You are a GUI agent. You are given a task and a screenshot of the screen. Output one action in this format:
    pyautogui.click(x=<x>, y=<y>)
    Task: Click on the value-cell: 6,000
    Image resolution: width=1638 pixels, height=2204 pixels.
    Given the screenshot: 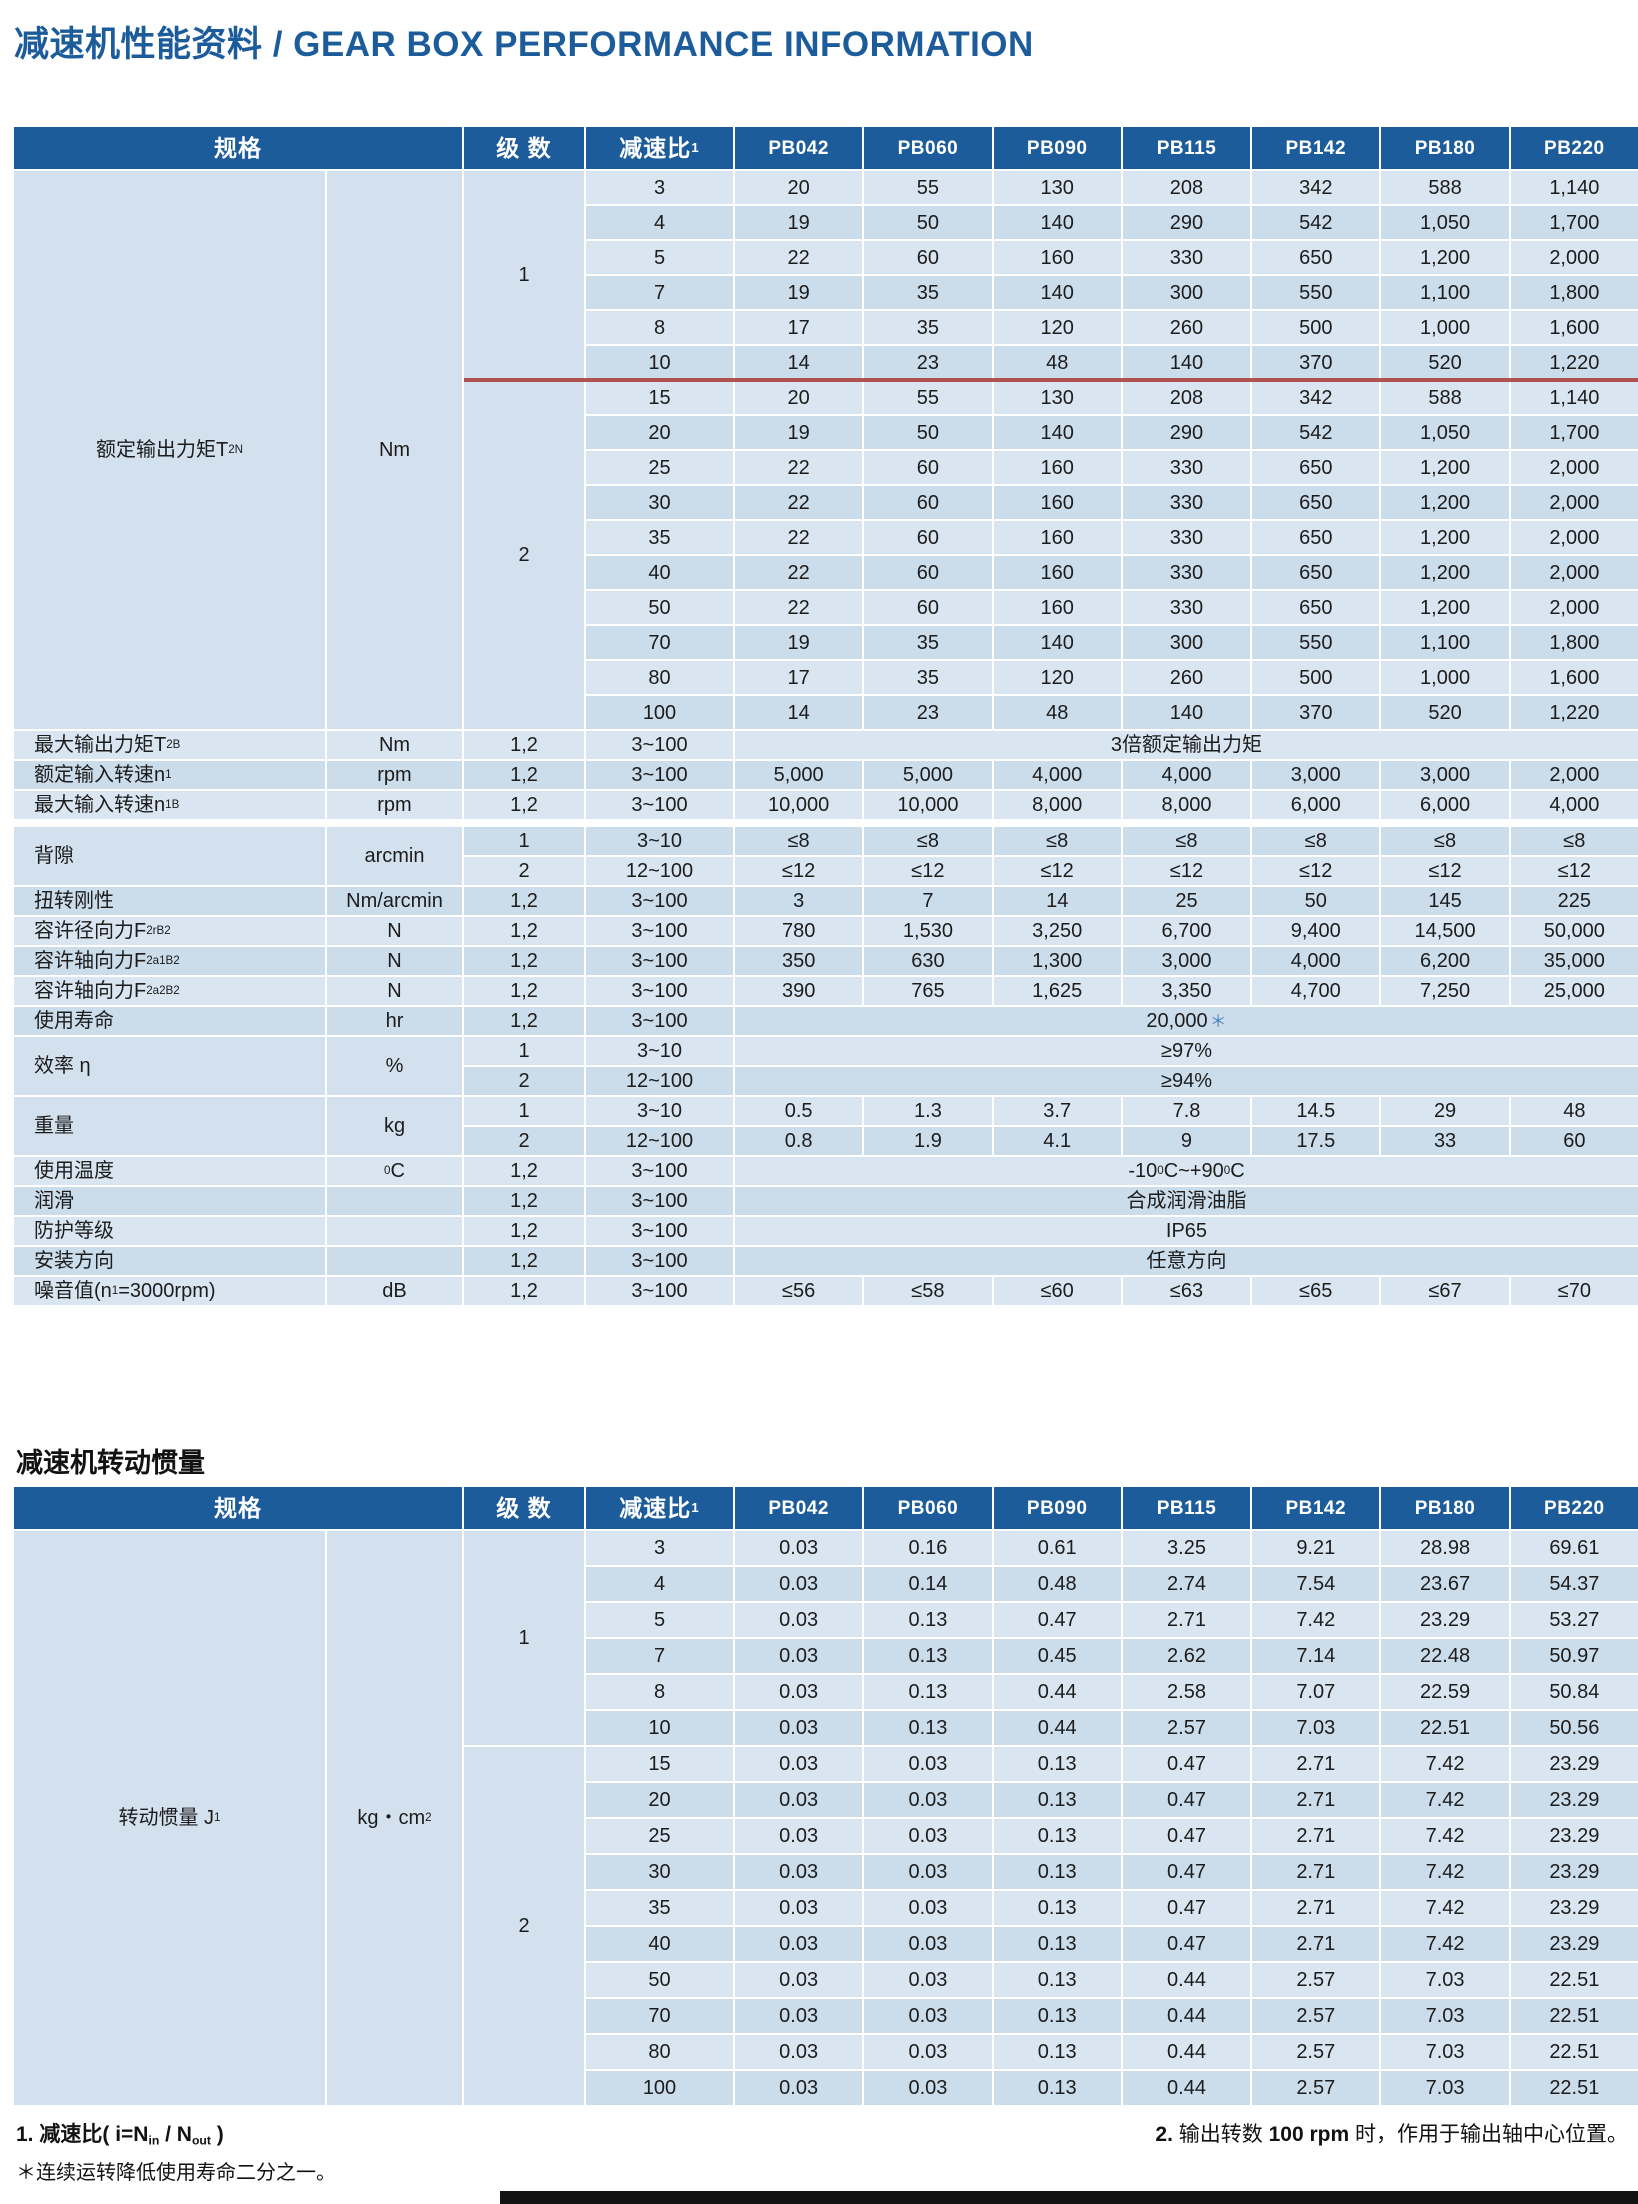 What is the action you would take?
    pyautogui.click(x=1445, y=805)
    